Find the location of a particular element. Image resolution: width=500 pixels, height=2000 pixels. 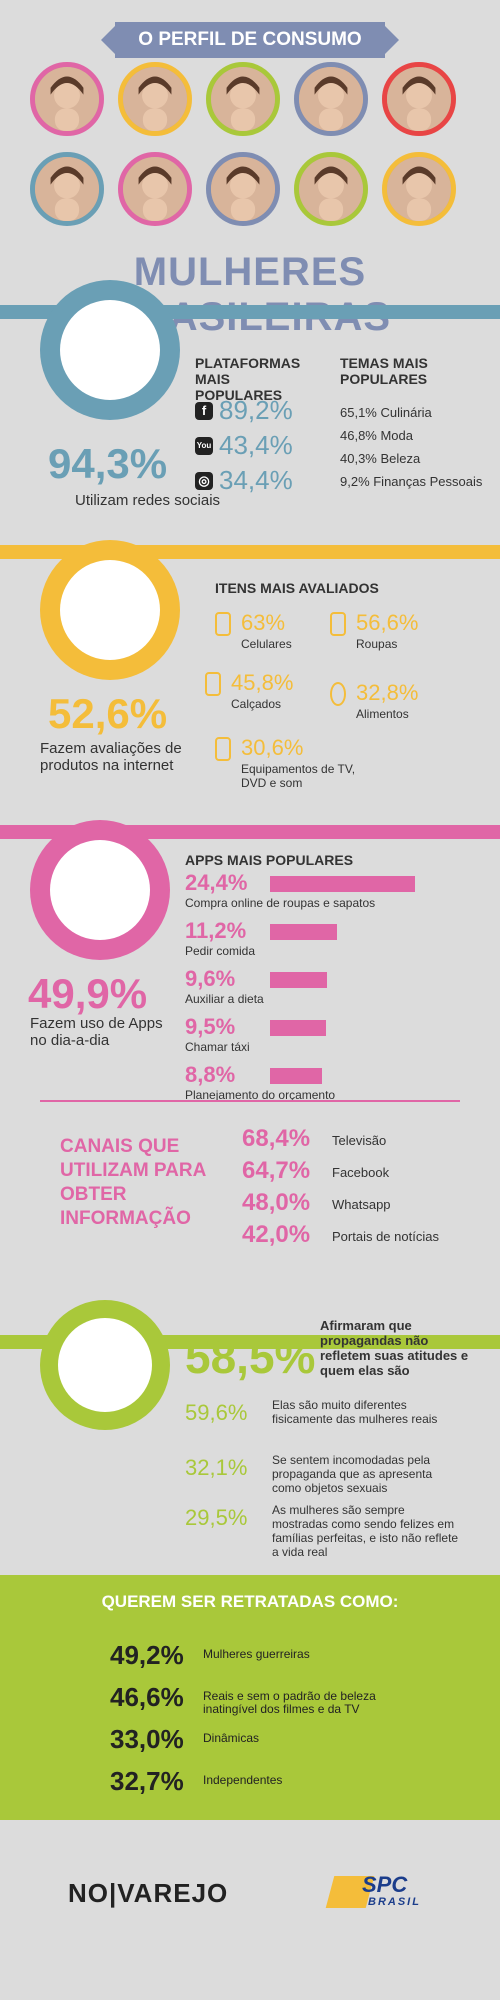

channel-label: Portais de notícias is located at coordinates (385, 1236).